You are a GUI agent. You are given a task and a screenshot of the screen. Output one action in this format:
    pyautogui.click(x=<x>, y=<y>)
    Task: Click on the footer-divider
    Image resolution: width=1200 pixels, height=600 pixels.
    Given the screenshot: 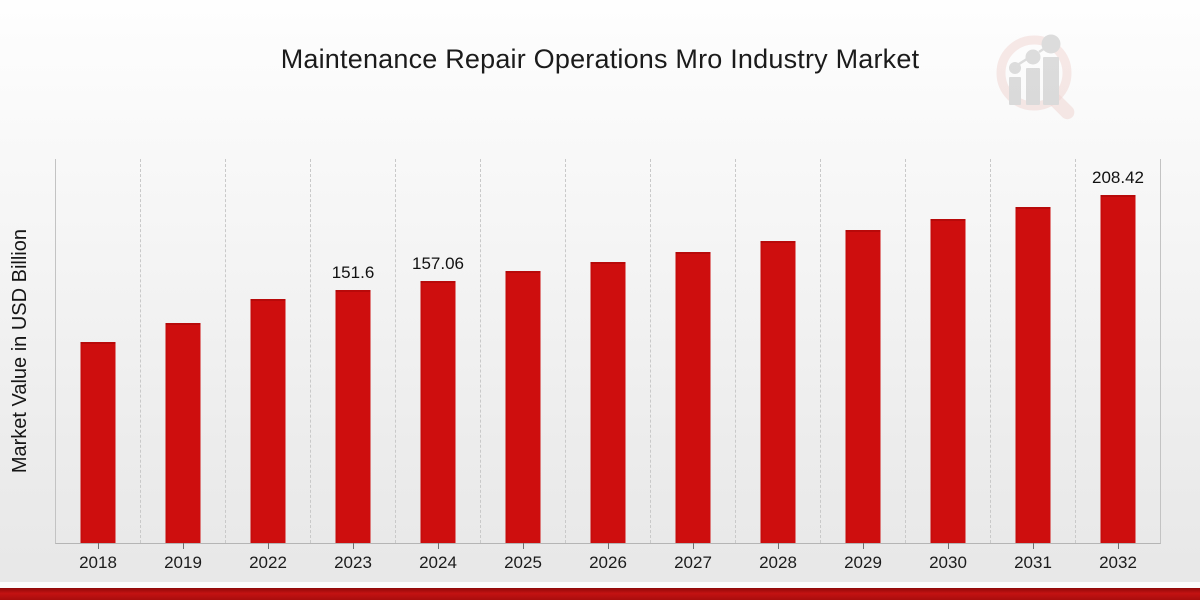 What is the action you would take?
    pyautogui.click(x=600, y=585)
    